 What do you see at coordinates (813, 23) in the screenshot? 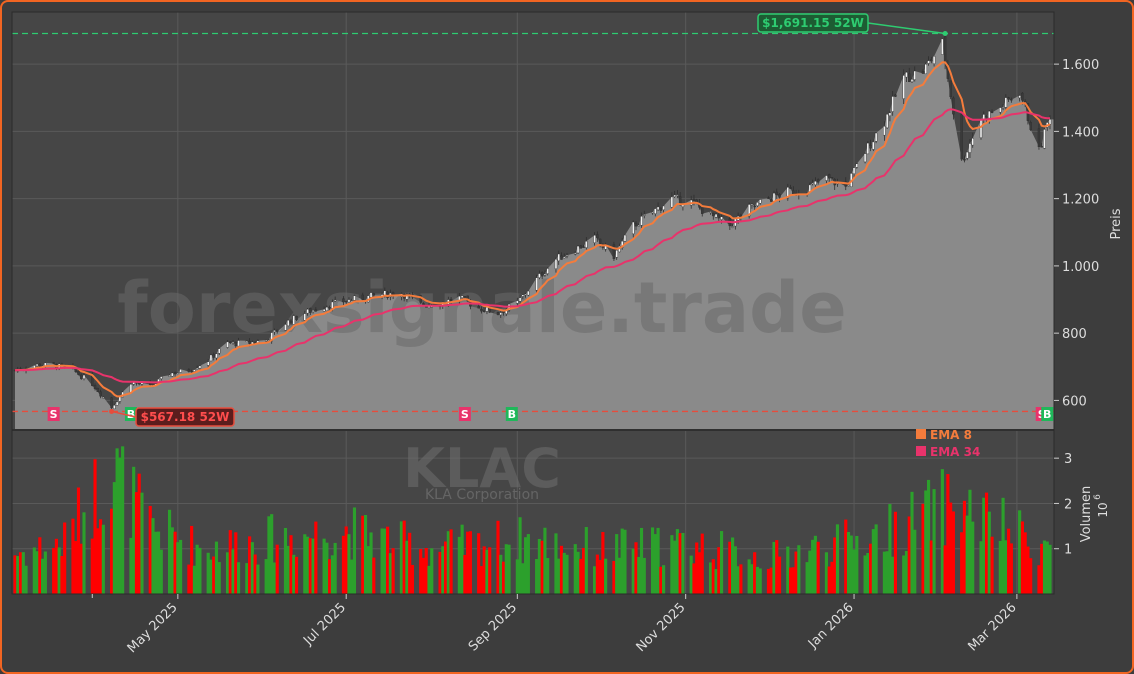
I see `high-52w-label: $1,691.15 52W` at bounding box center [813, 23].